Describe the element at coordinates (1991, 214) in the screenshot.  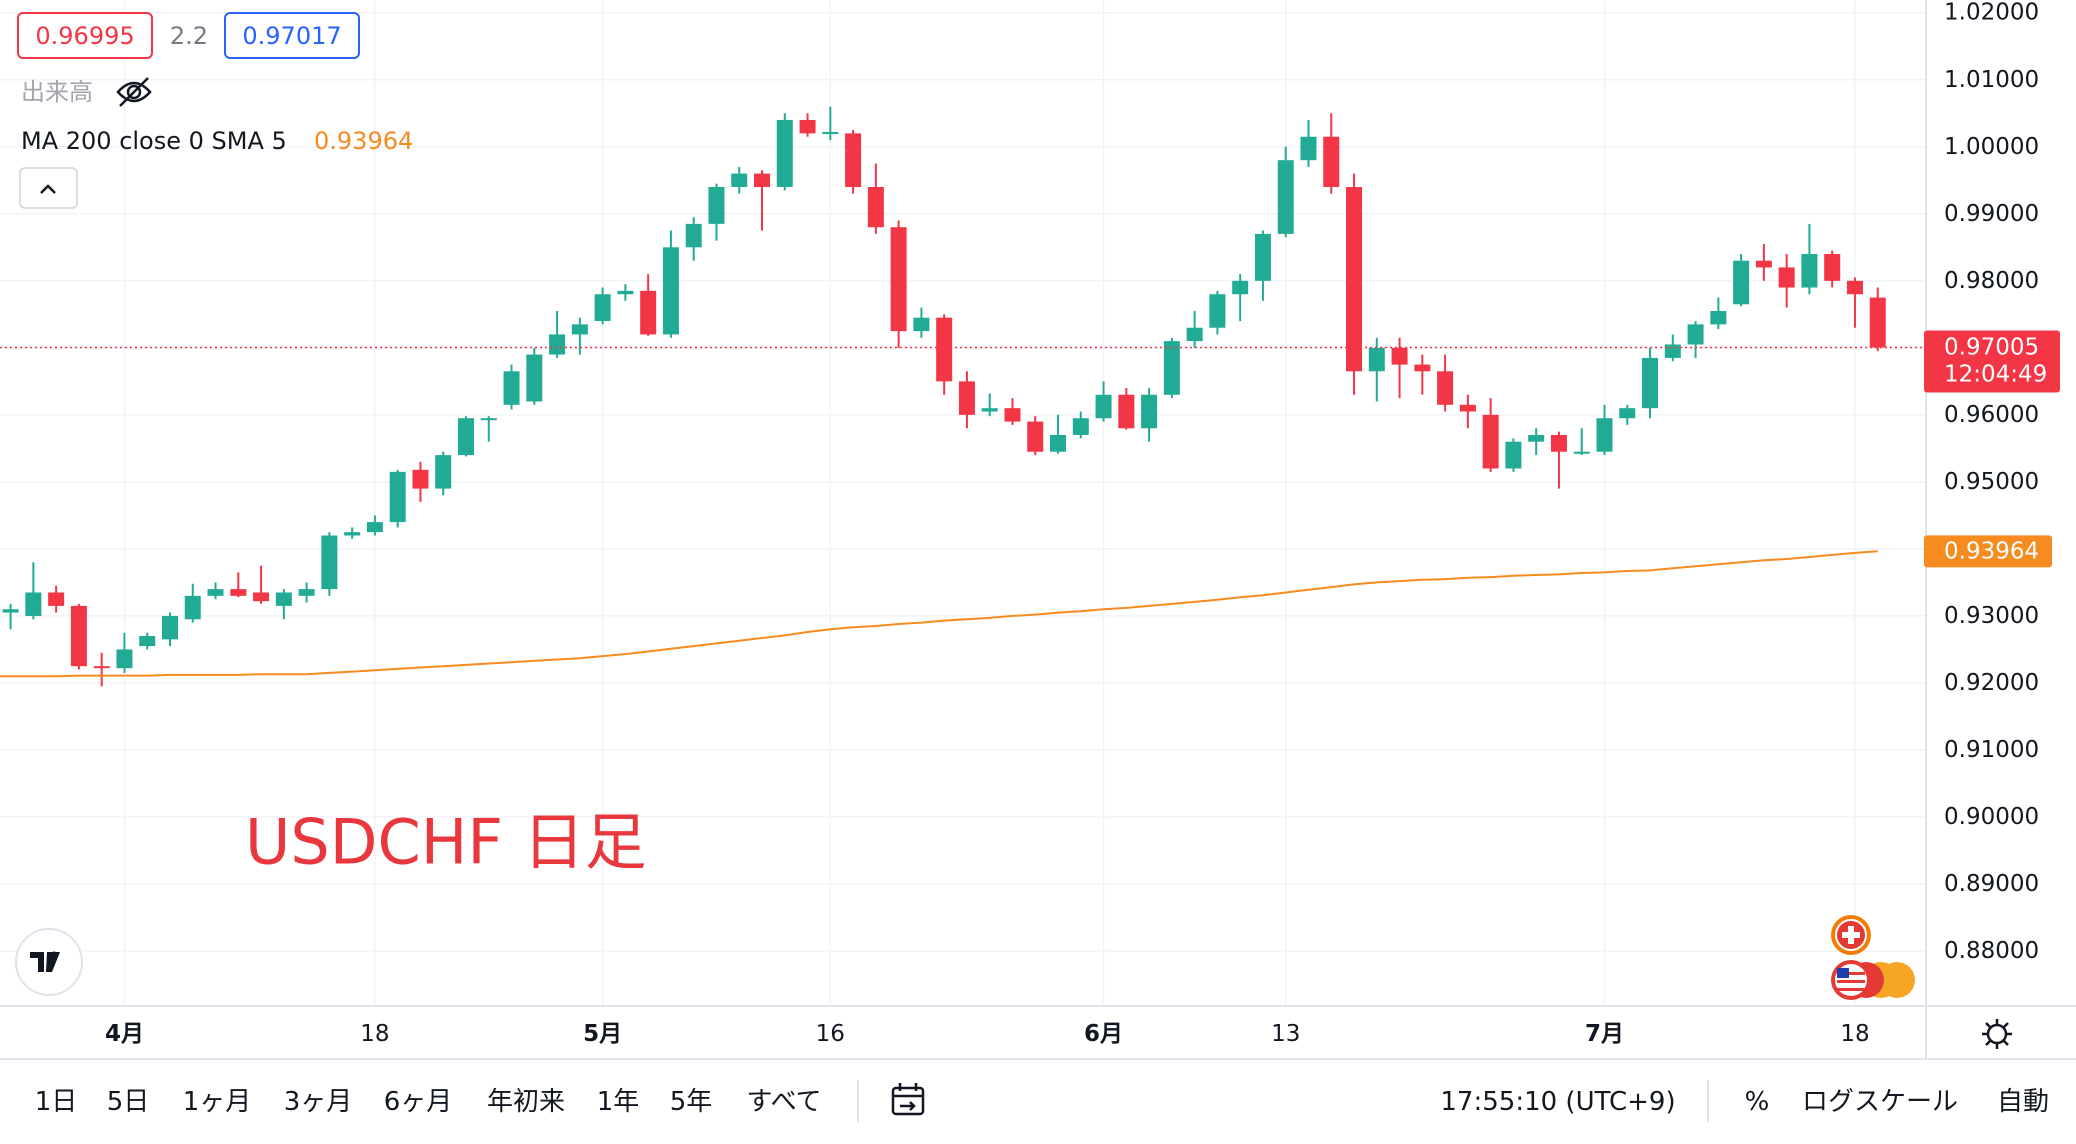
I see `y-tick-label: 0.99000` at that location.